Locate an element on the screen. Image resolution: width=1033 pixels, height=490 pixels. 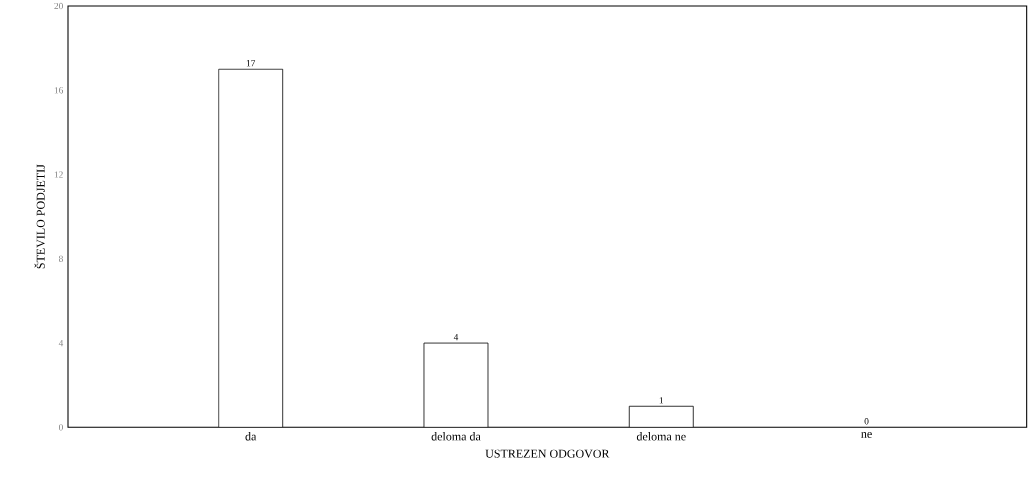
data-label: 0 is located at coordinates (866, 421).